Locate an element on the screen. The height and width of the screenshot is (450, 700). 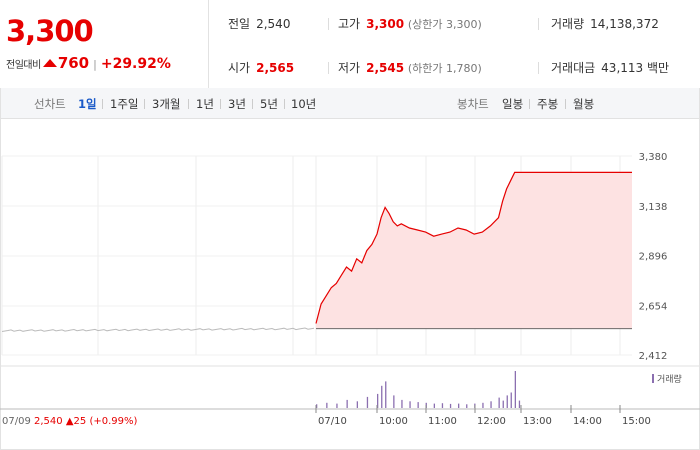
high-label: 고가 is located at coordinates (349, 24).